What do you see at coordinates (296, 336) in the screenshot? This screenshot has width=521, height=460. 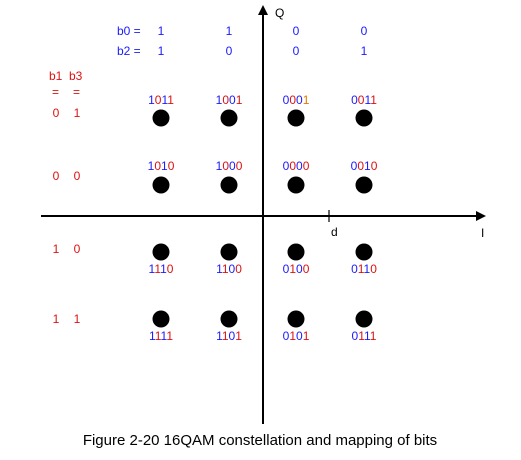 I see `point-bit-label: 0101` at bounding box center [296, 336].